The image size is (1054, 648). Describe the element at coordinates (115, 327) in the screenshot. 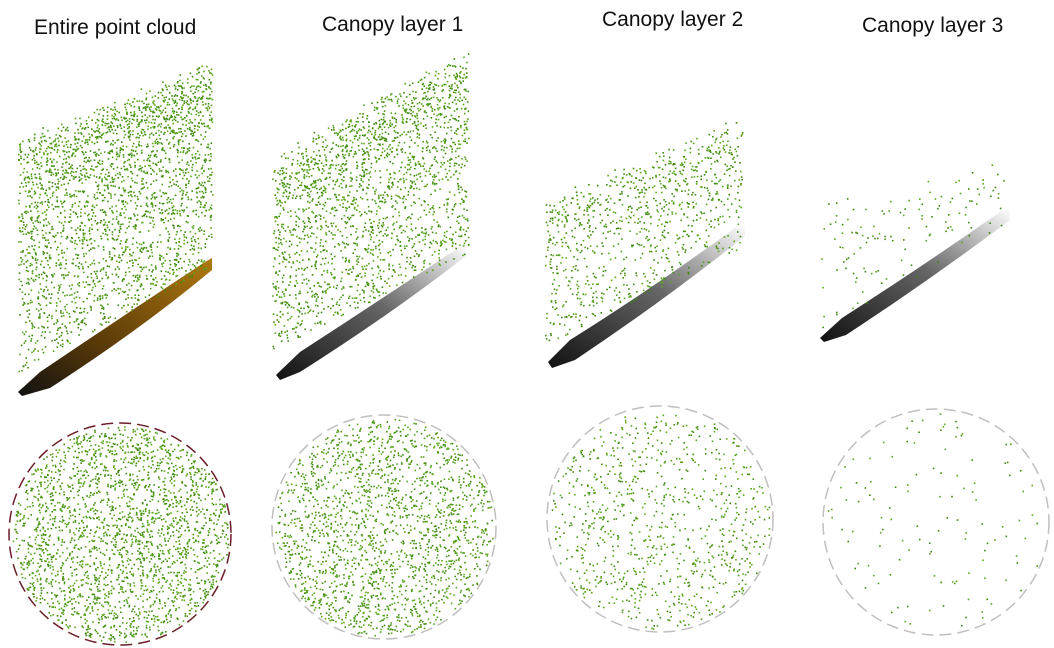

I see `ground-slice-entire` at that location.